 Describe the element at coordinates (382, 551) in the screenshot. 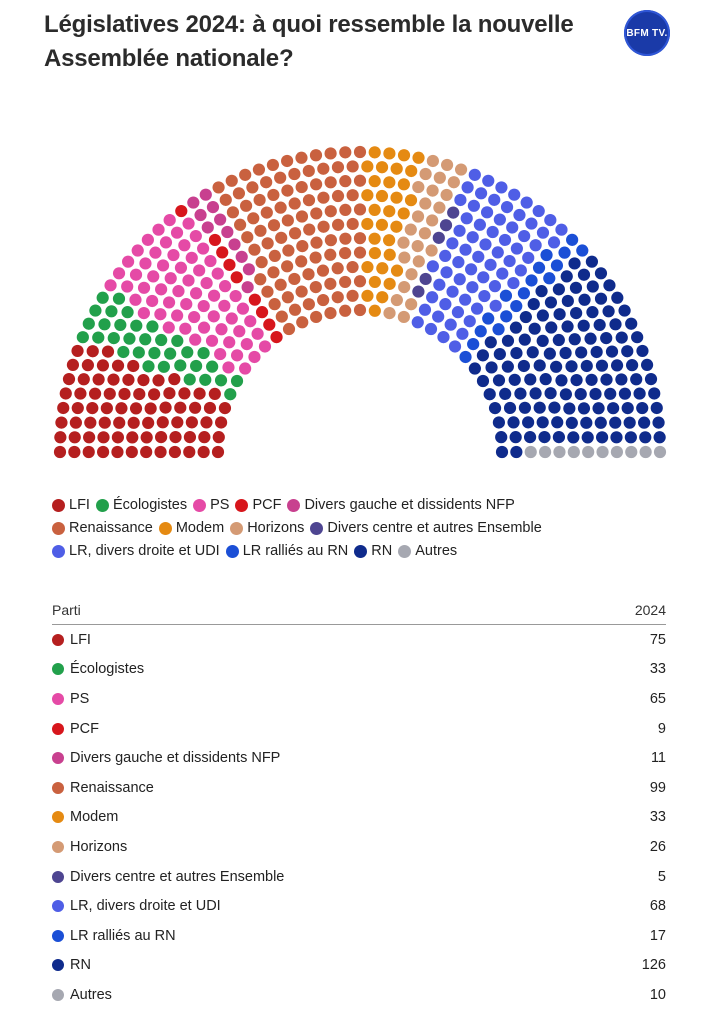

I see `legend-label: RN` at that location.